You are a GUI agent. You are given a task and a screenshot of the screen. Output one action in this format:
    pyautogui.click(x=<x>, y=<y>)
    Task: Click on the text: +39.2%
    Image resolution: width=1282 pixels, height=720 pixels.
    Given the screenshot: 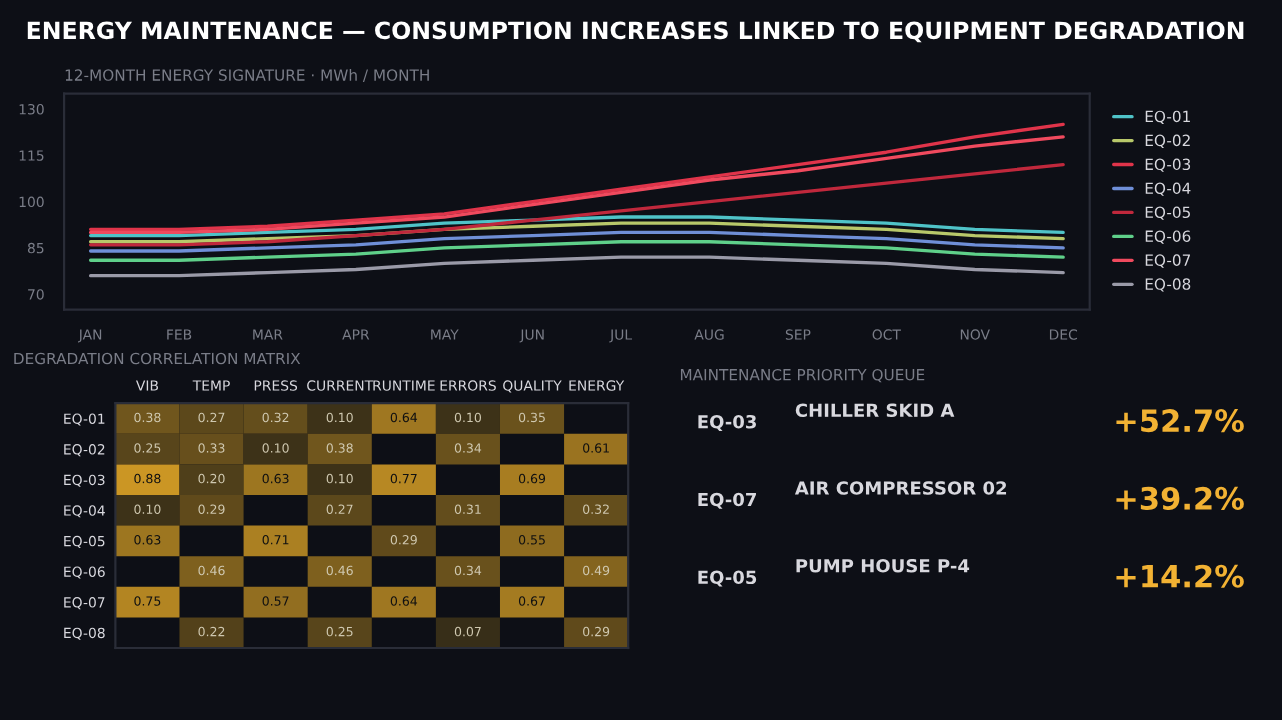 What is the action you would take?
    pyautogui.click(x=1180, y=498)
    